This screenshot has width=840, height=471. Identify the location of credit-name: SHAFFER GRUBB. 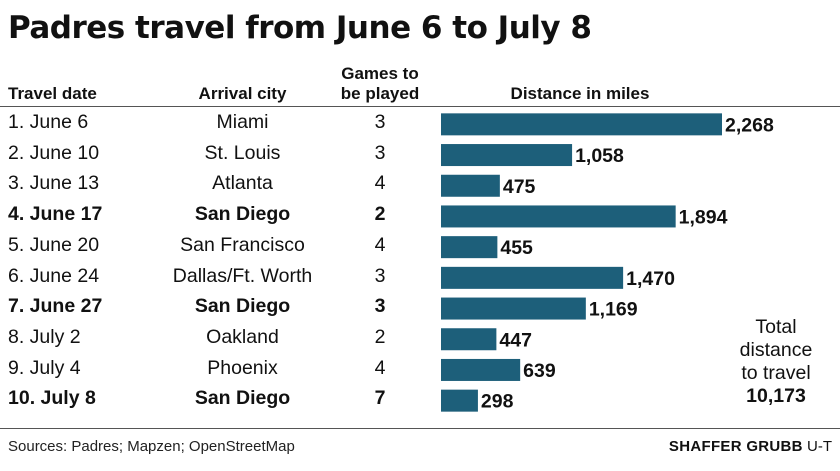
(735, 446).